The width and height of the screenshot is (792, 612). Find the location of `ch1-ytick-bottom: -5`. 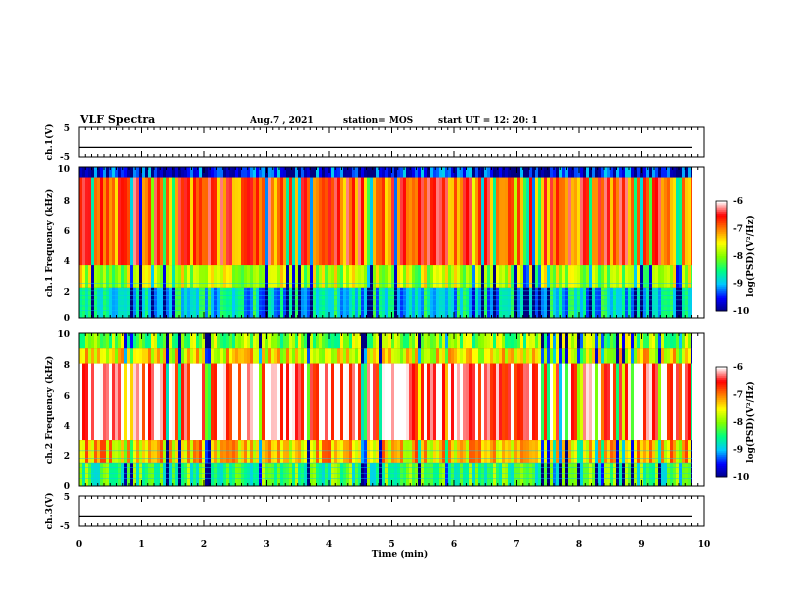

ch1-ytick-bottom: -5 is located at coordinates (65, 158).